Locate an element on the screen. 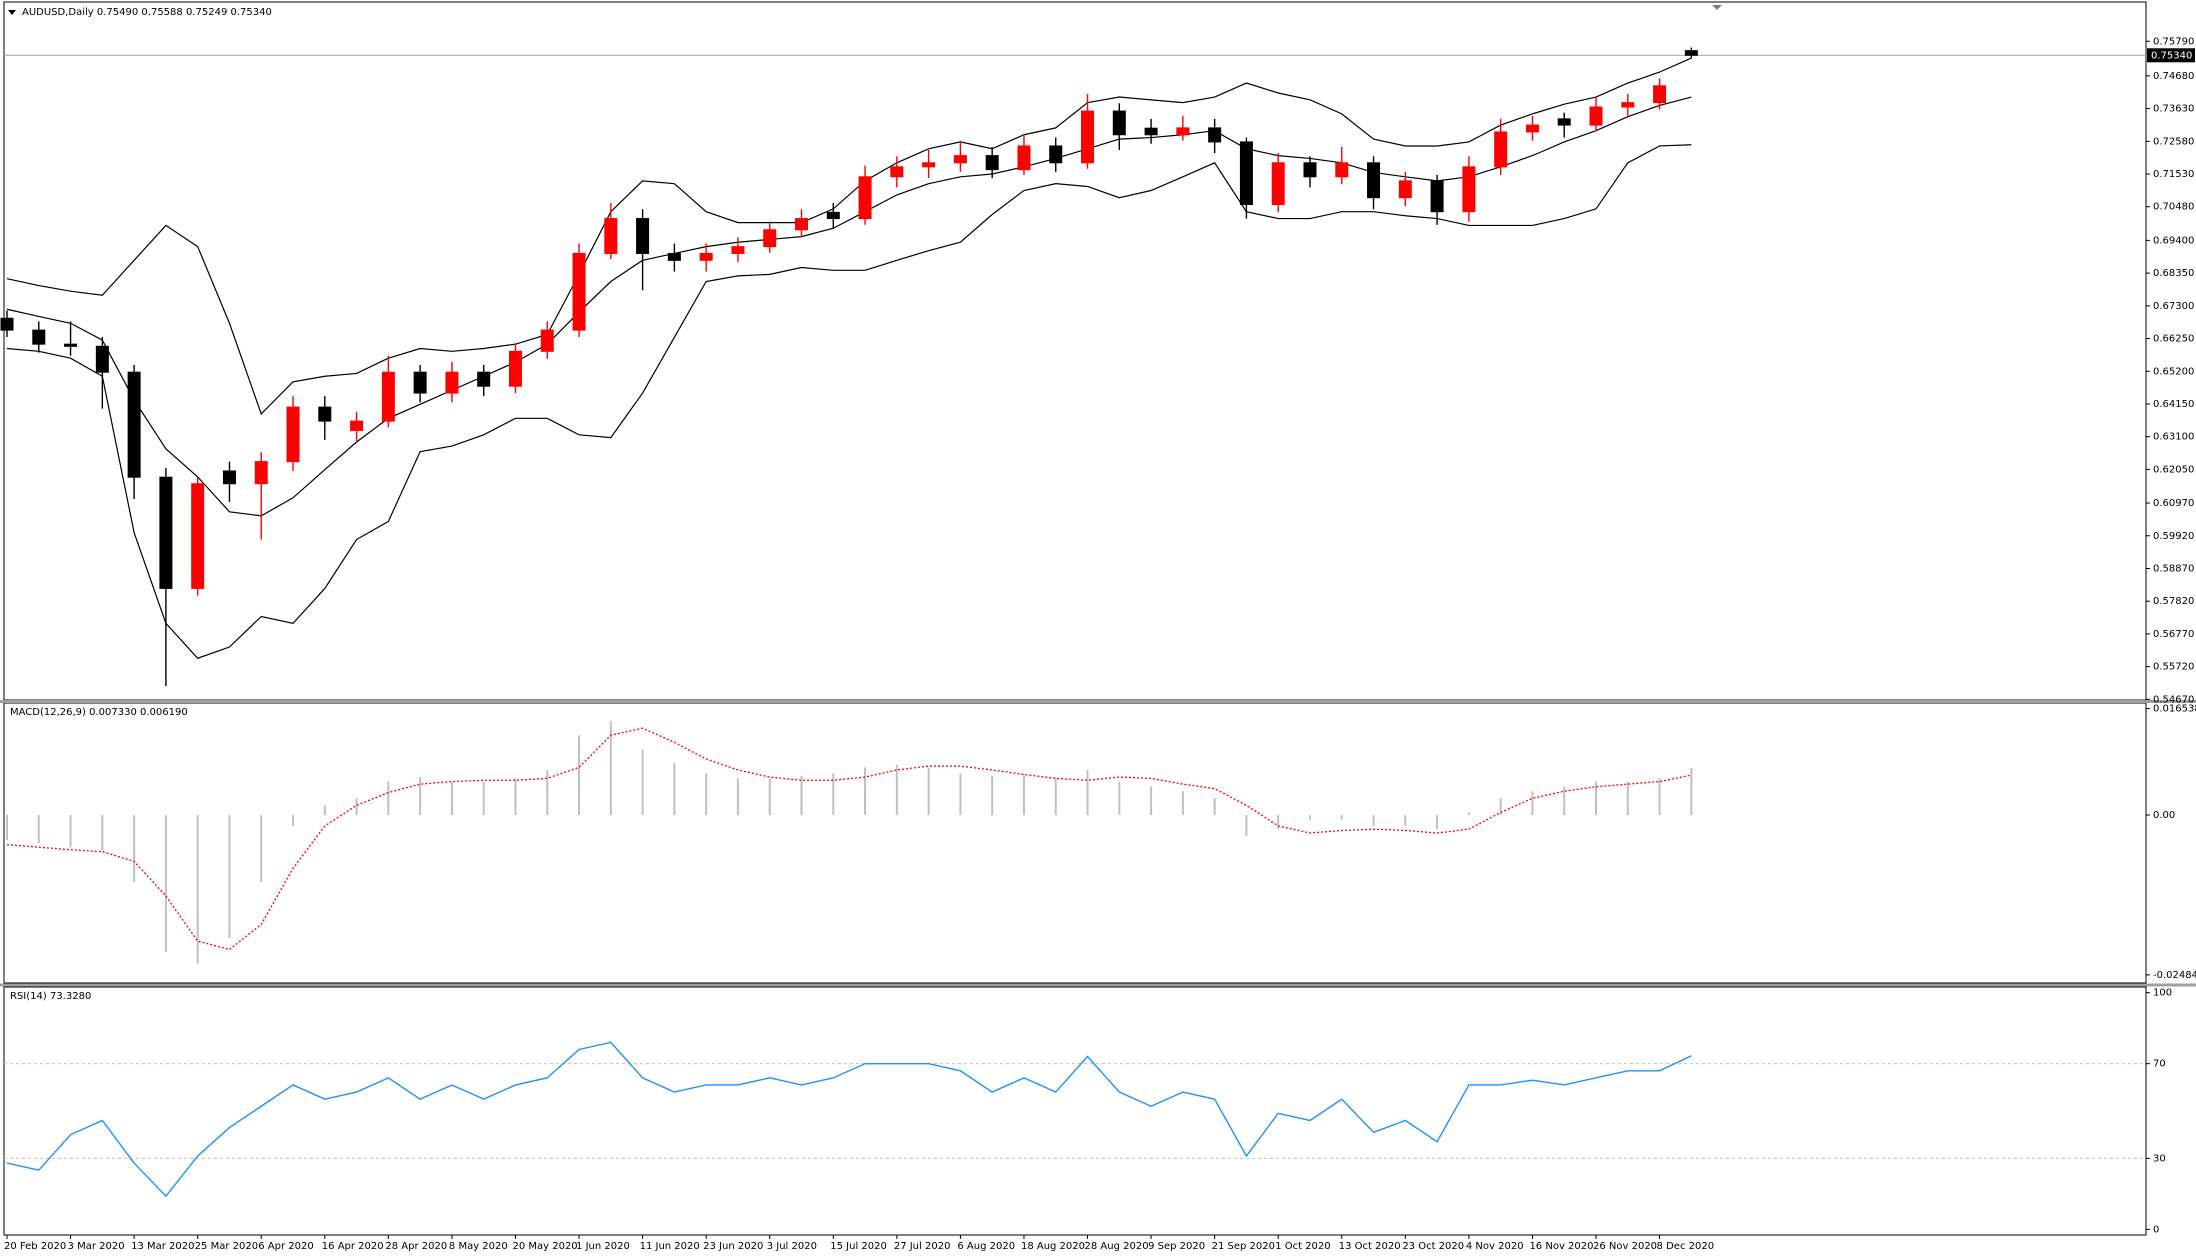 The image size is (2196, 1260). y-tick-label: 0.63100 is located at coordinates (2173, 437).